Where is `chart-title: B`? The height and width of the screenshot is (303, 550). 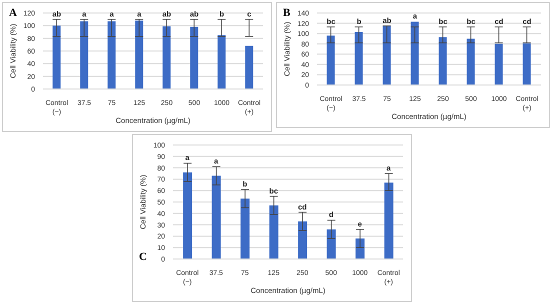 chart-title: B is located at coordinates (286, 13).